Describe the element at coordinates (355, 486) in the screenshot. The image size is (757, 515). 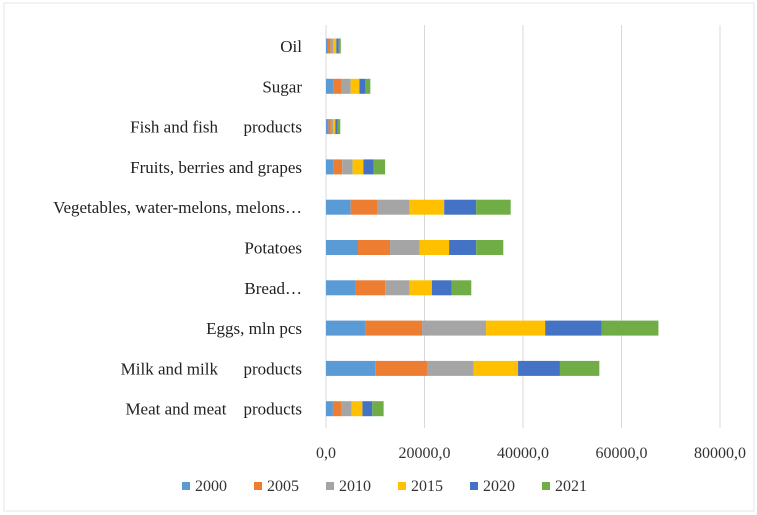
I see `legend-label: 2010` at that location.